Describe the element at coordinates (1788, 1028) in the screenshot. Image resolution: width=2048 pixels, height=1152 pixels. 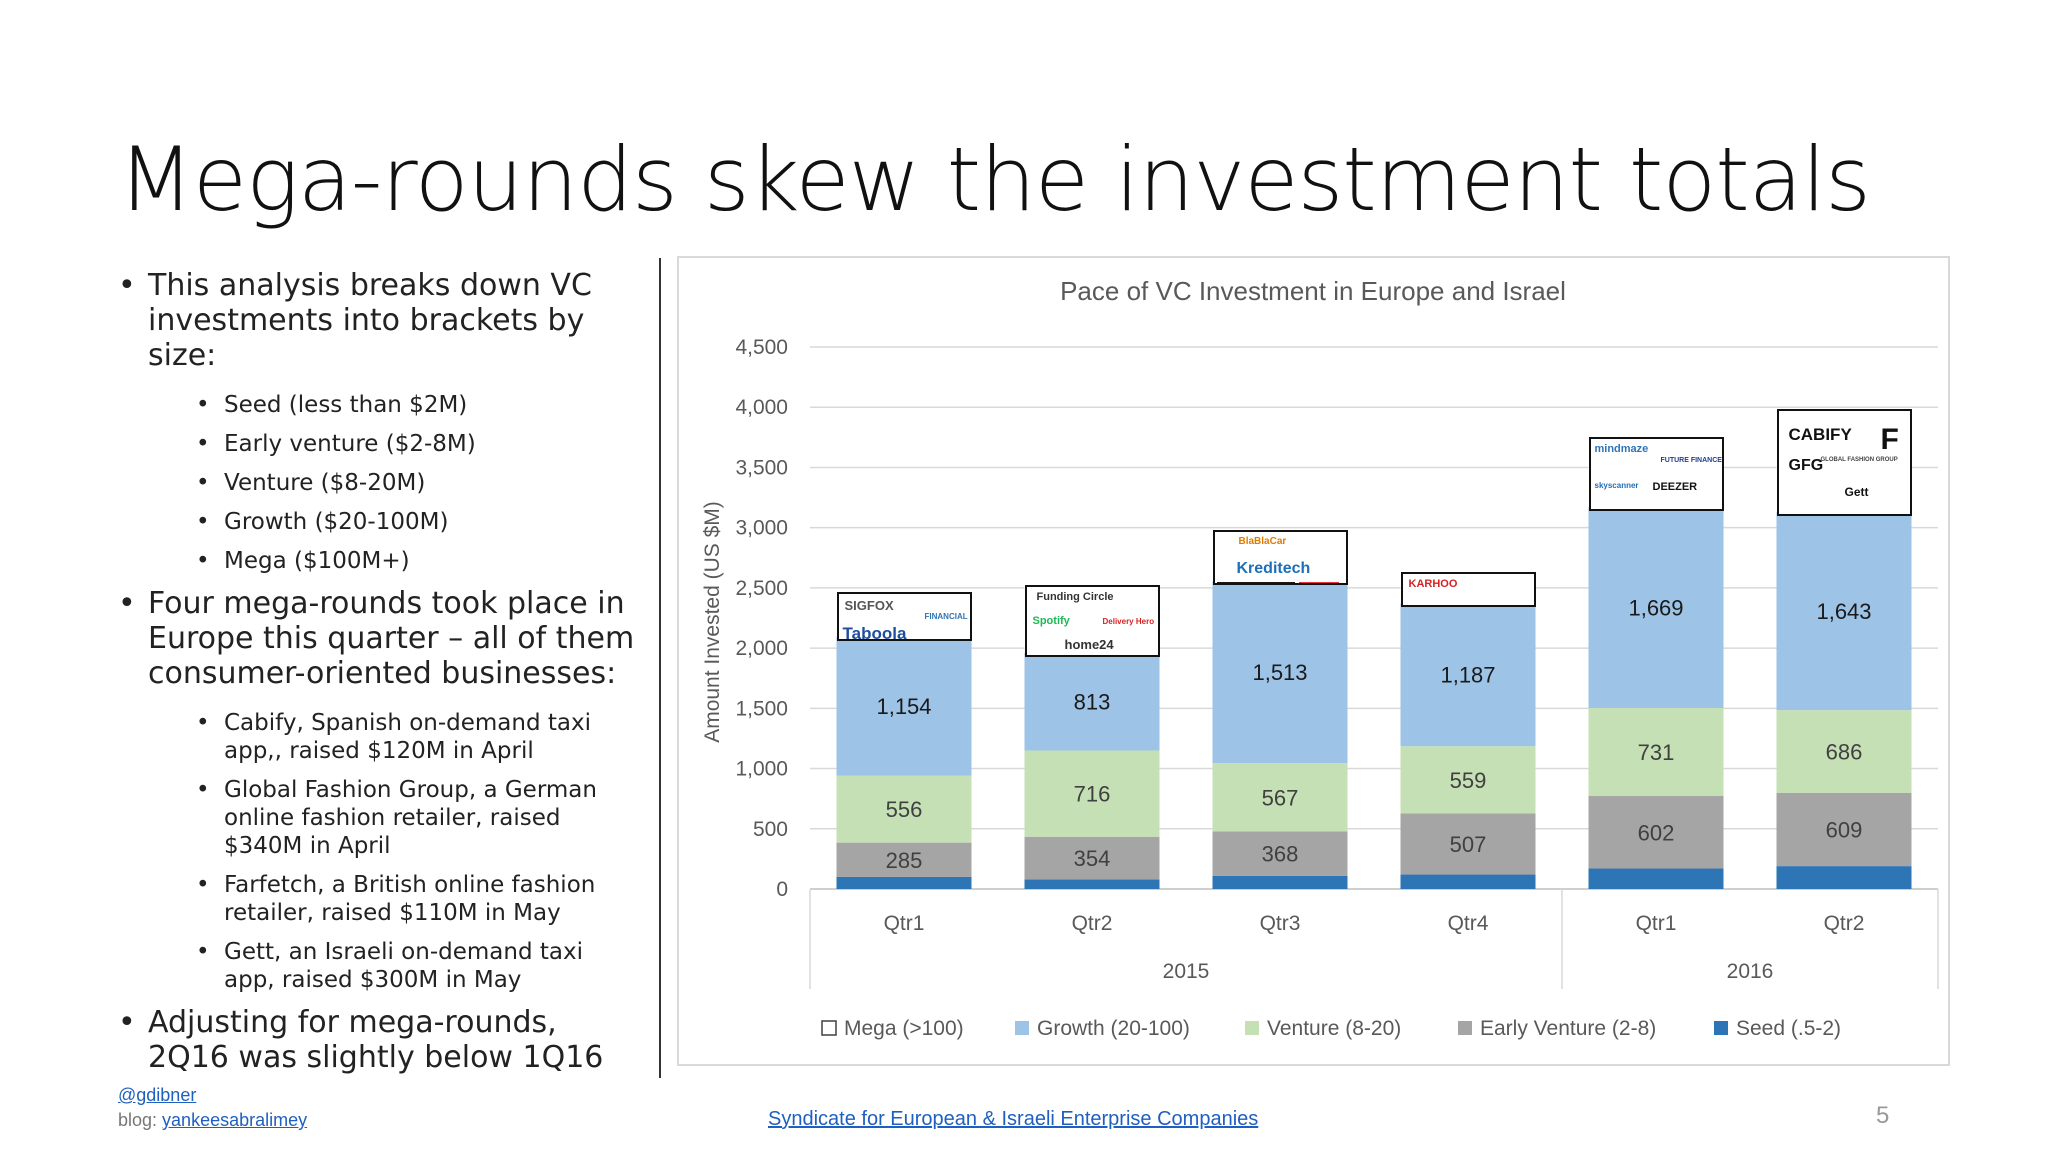
I see `legend-entry: Seed (.5-2)` at that location.